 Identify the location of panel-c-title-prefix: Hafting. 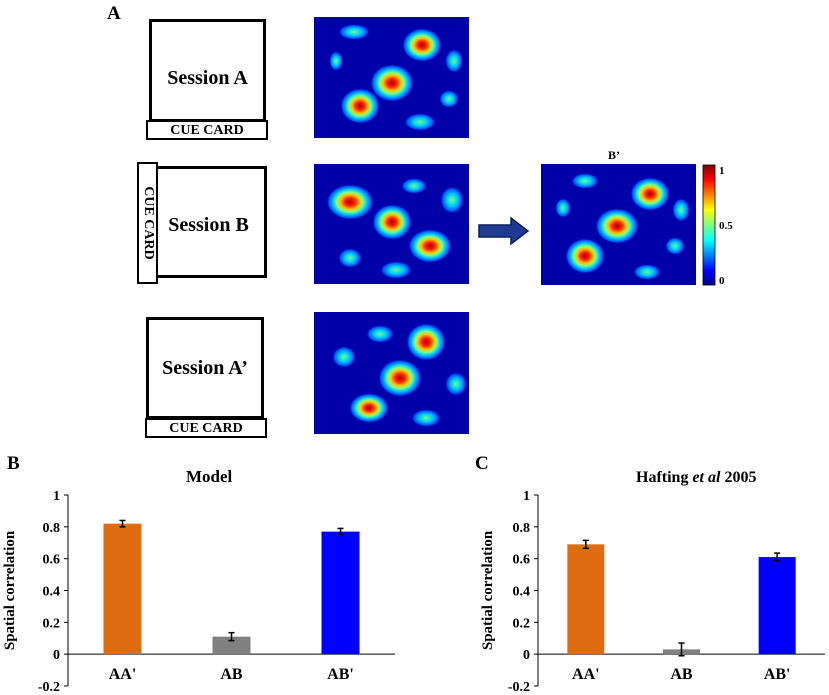
(664, 477).